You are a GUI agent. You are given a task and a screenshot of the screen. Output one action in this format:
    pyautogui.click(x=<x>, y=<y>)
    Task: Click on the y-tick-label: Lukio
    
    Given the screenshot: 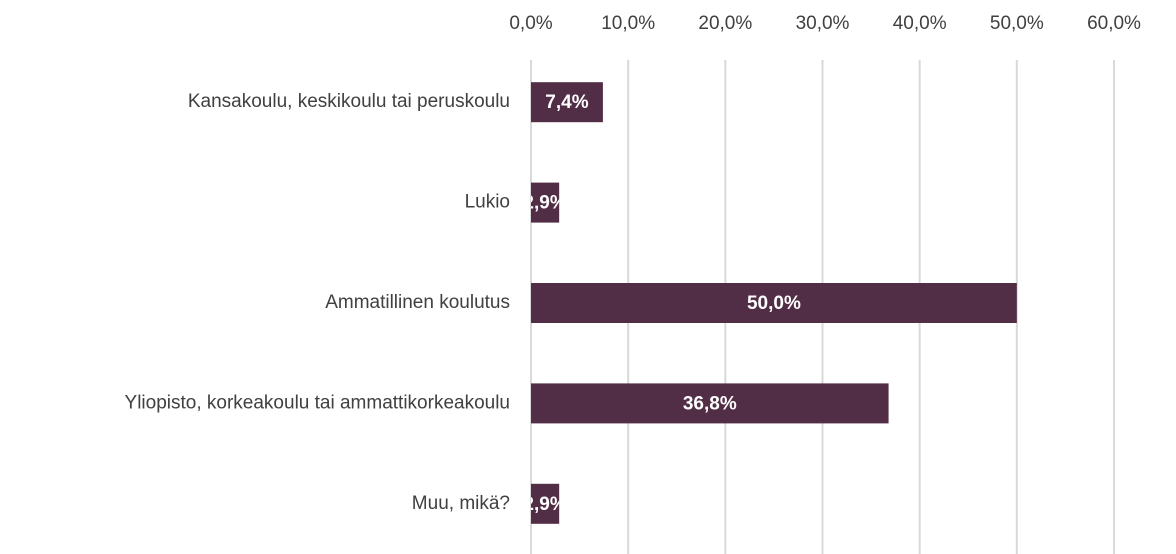 What is the action you would take?
    pyautogui.click(x=487, y=202)
    